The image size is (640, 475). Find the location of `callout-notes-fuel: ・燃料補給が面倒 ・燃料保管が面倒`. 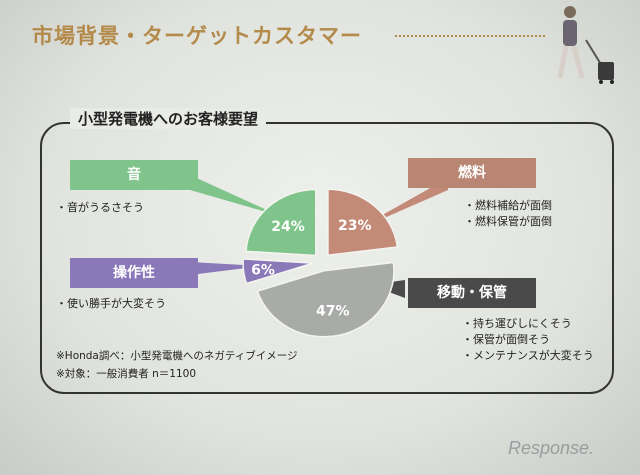

callout-notes-fuel: ・燃料補給が面倒 ・燃料保管が面倒 is located at coordinates (508, 214).